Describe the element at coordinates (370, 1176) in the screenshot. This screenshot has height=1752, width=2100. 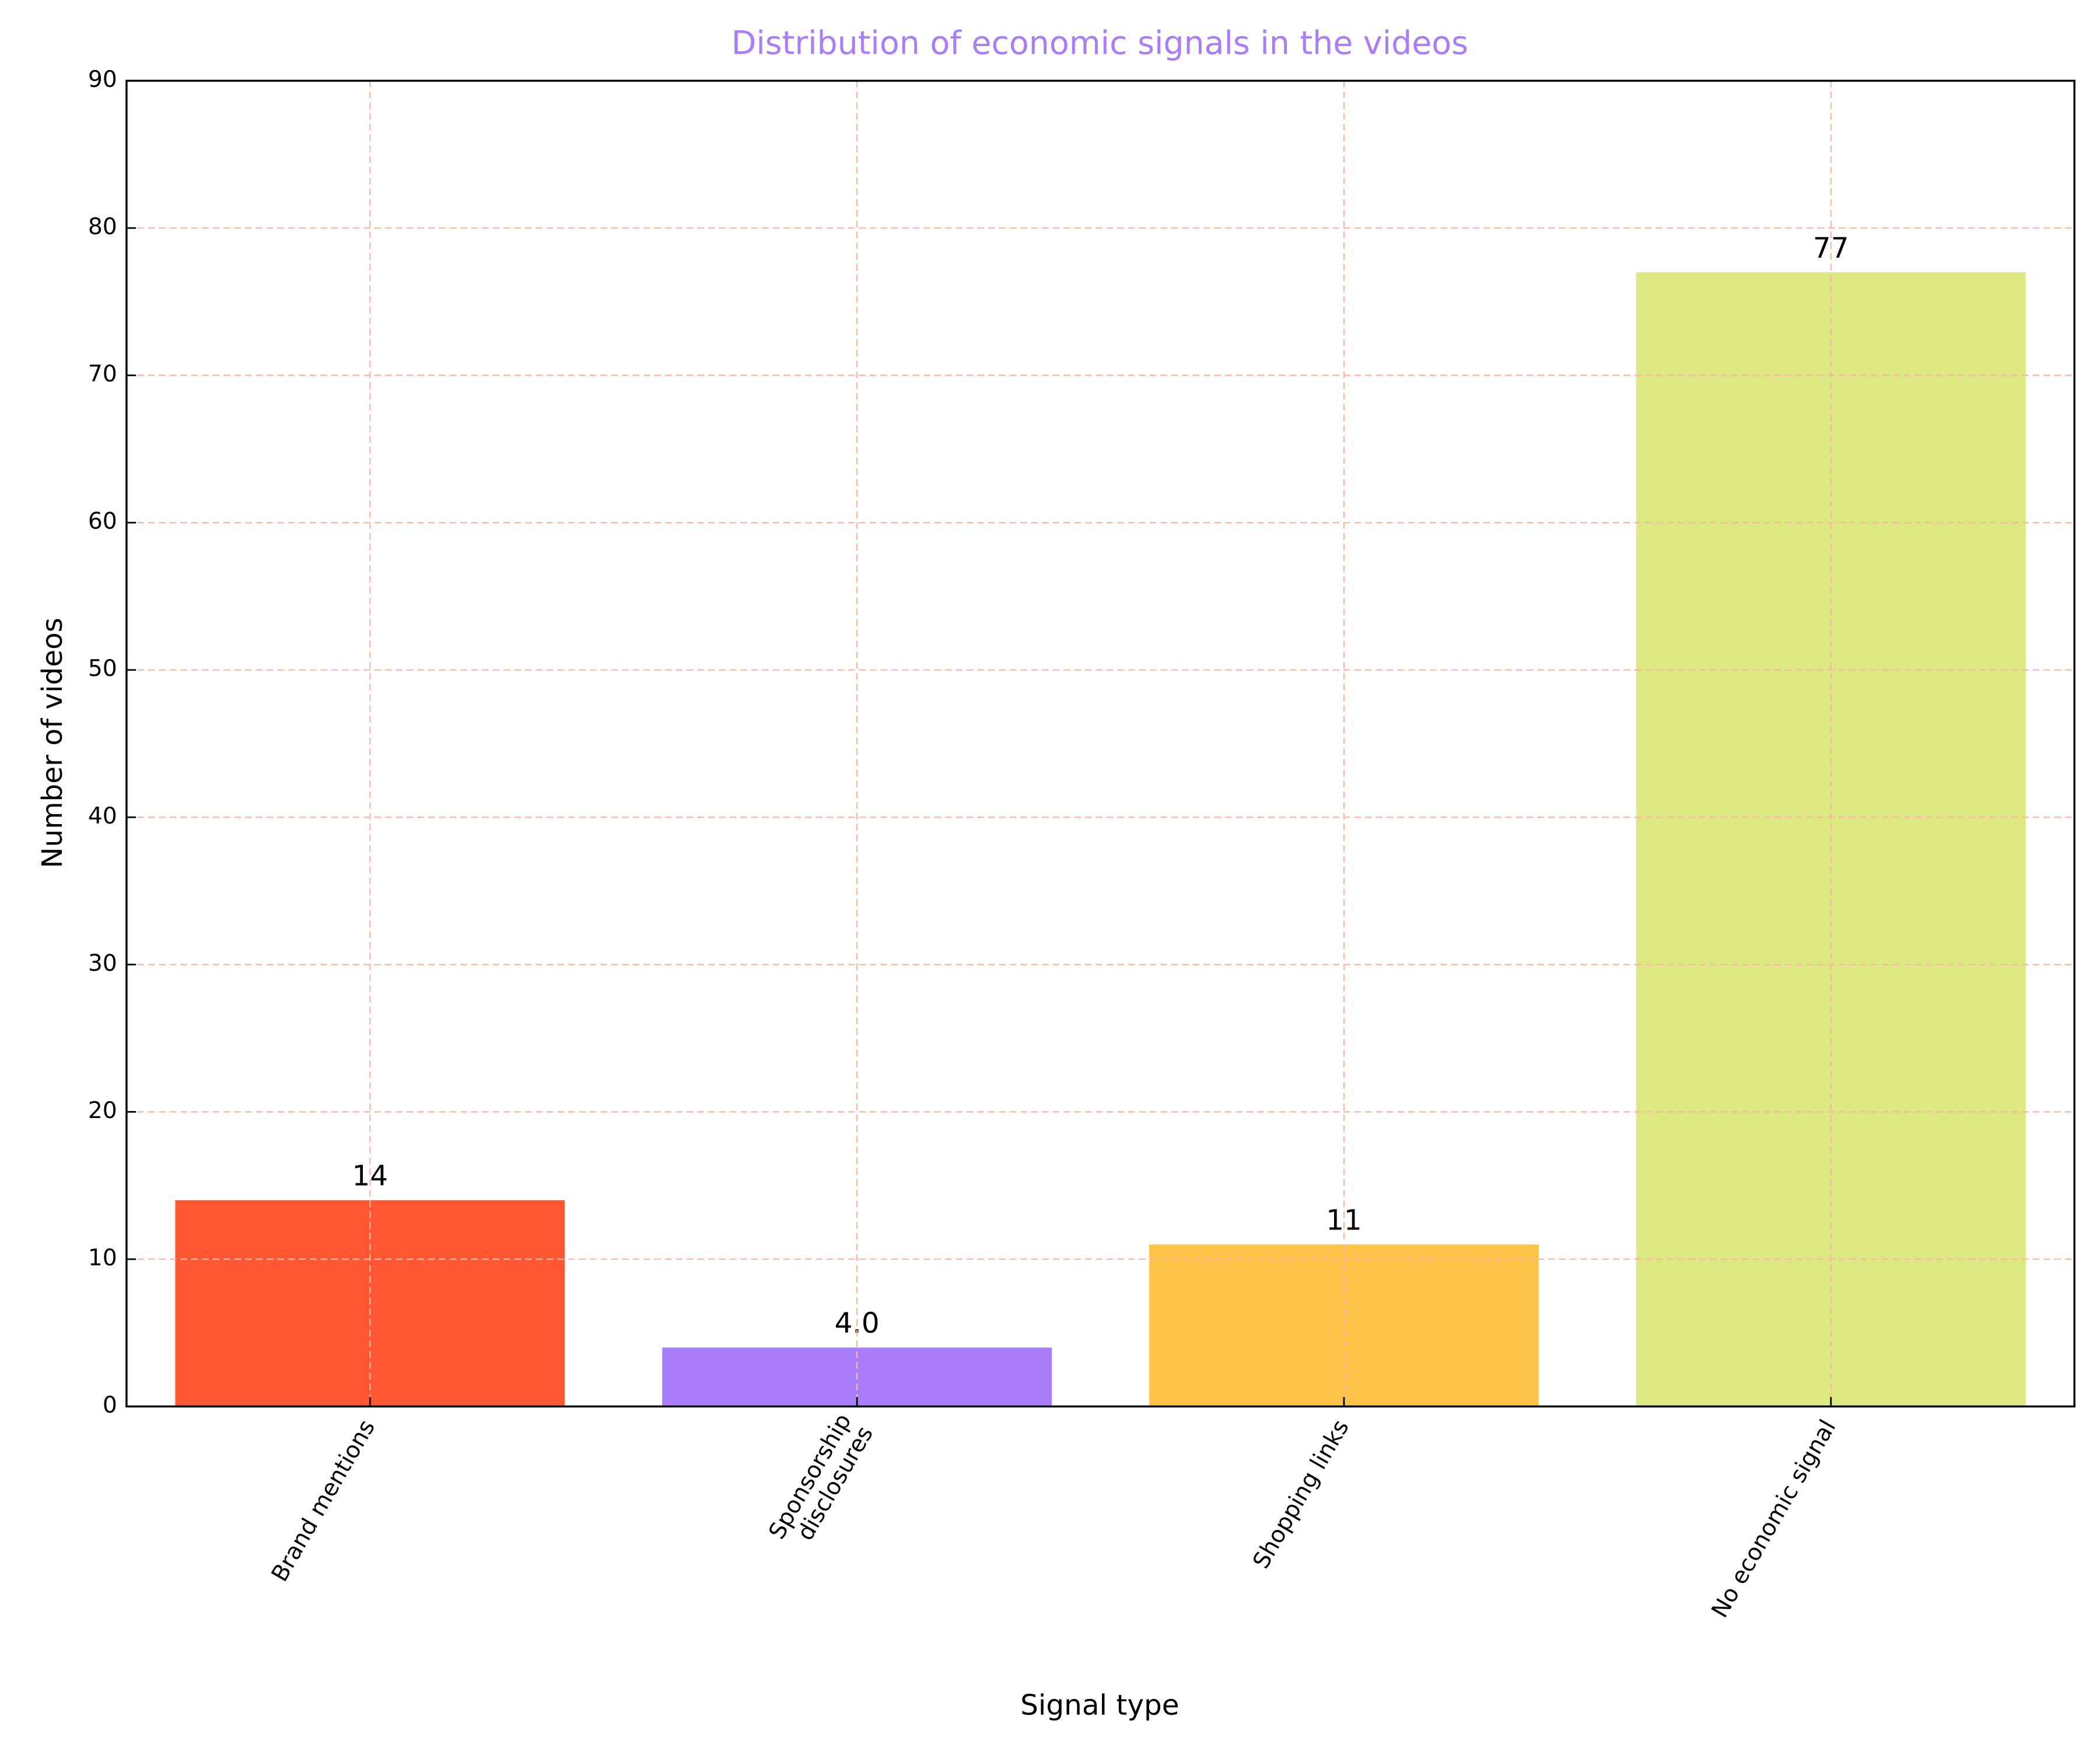
I see `value-label: 14` at that location.